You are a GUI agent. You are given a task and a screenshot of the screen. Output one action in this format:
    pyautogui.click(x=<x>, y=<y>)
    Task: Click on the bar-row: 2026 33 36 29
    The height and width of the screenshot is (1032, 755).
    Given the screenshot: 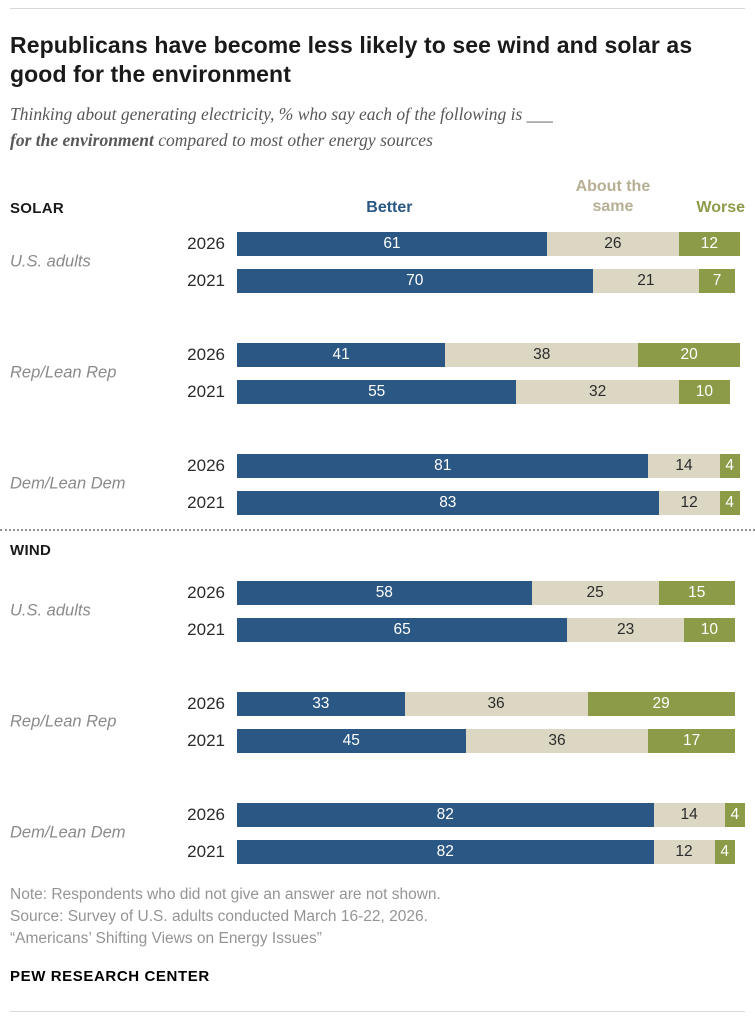 What is the action you would take?
    pyautogui.click(x=377, y=704)
    